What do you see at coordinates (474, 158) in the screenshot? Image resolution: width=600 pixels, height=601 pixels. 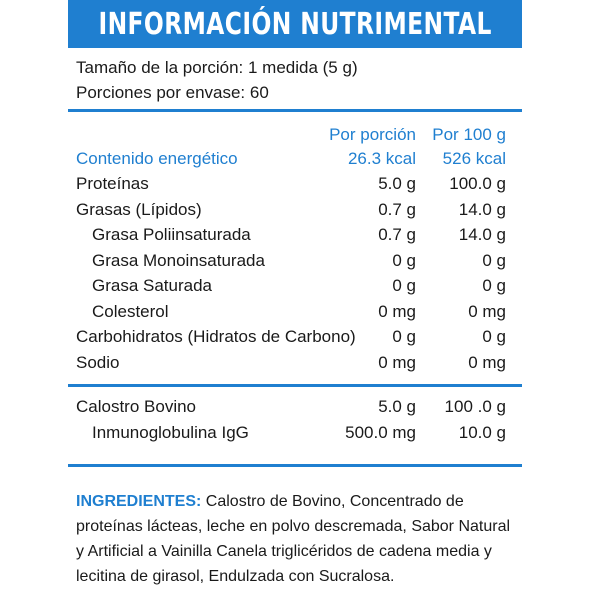 I see `energy-per-100g: 526 kcal` at bounding box center [474, 158].